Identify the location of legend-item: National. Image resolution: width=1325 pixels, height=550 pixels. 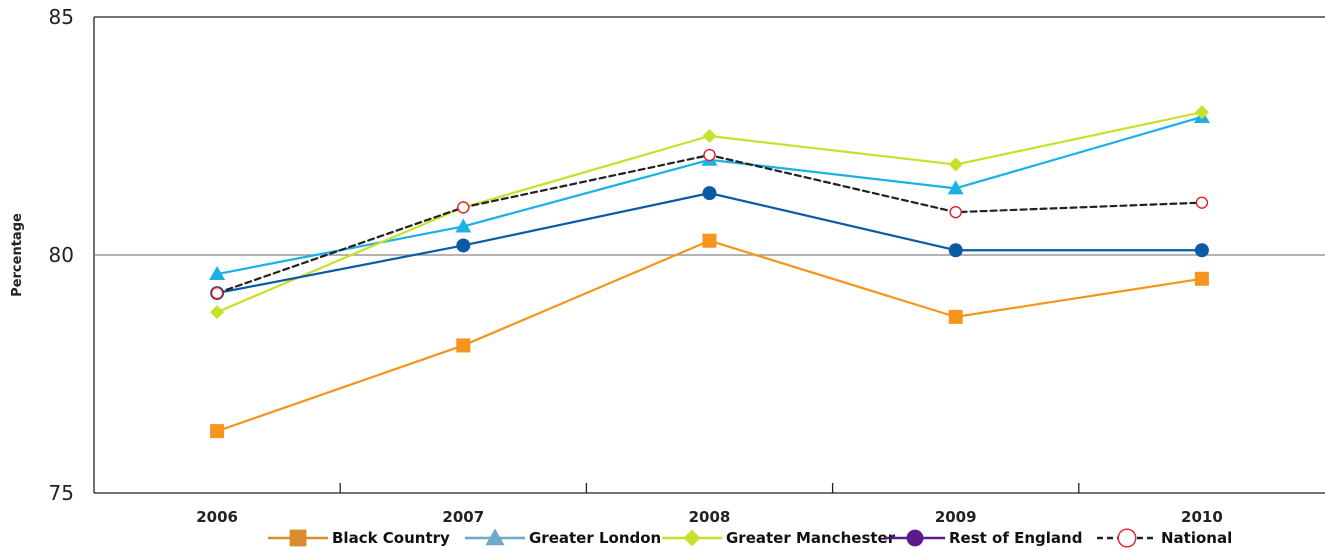
(1164, 538).